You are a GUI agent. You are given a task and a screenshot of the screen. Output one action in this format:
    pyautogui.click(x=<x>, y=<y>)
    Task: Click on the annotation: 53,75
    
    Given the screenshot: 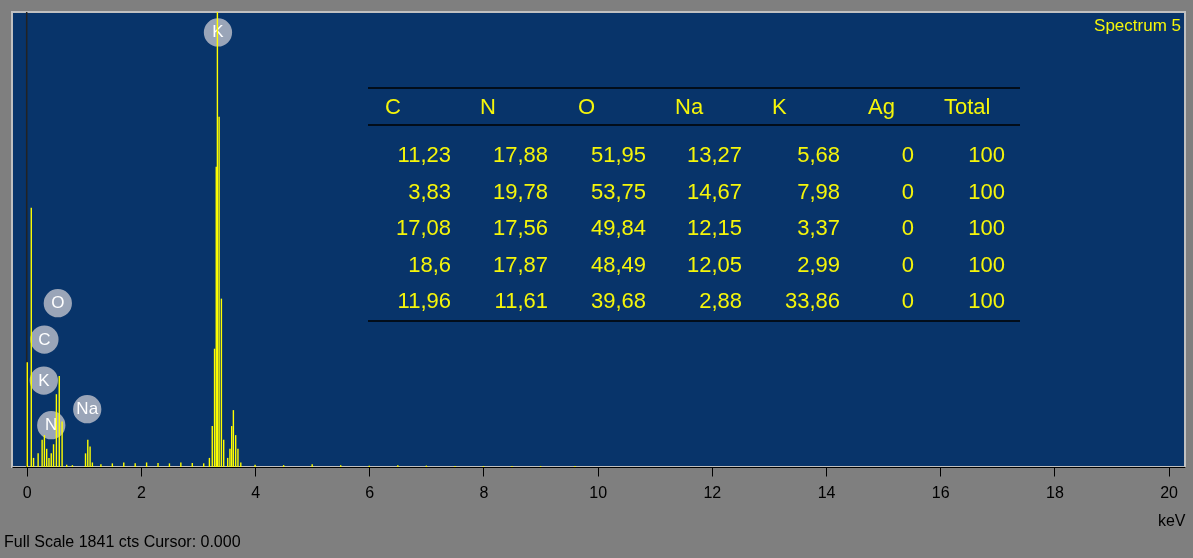 What is the action you would take?
    pyautogui.click(x=618, y=191)
    